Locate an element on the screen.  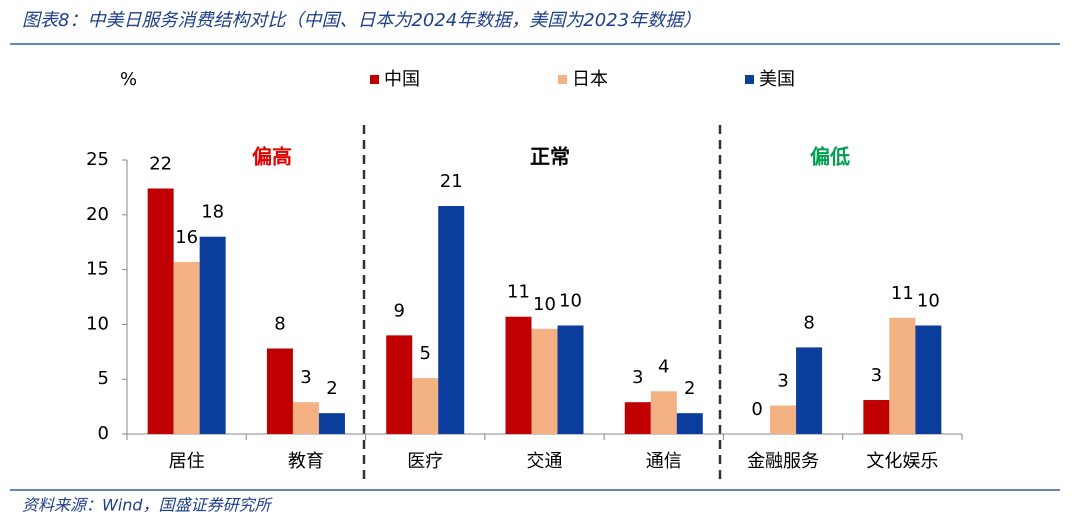
x-tick-label: 金融服务 is located at coordinates (783, 461).